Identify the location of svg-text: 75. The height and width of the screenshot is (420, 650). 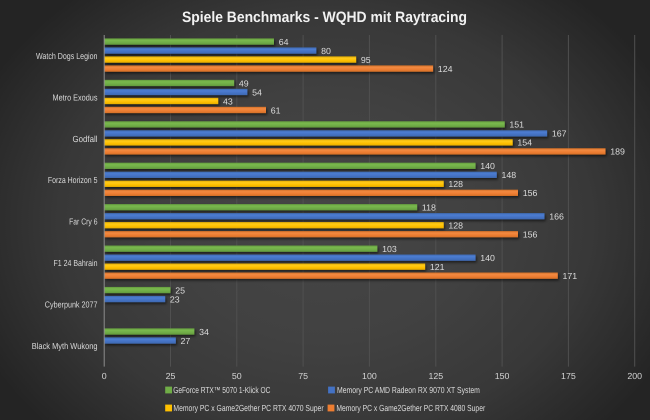
(303, 376).